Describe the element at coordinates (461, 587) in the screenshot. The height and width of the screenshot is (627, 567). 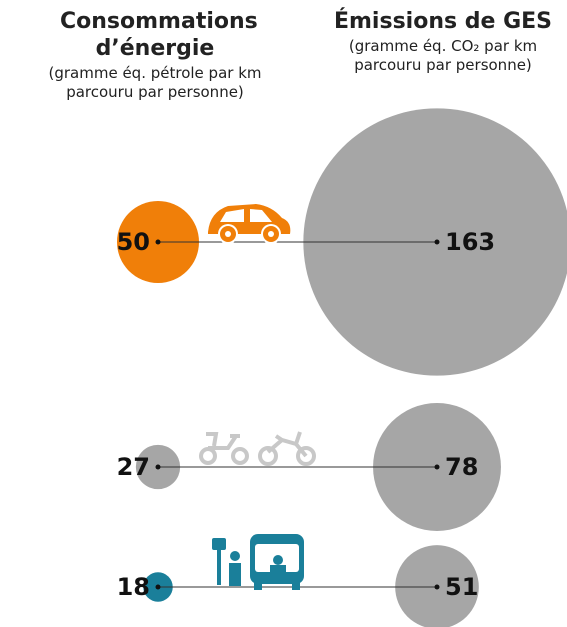
I see `value-label: 51` at that location.